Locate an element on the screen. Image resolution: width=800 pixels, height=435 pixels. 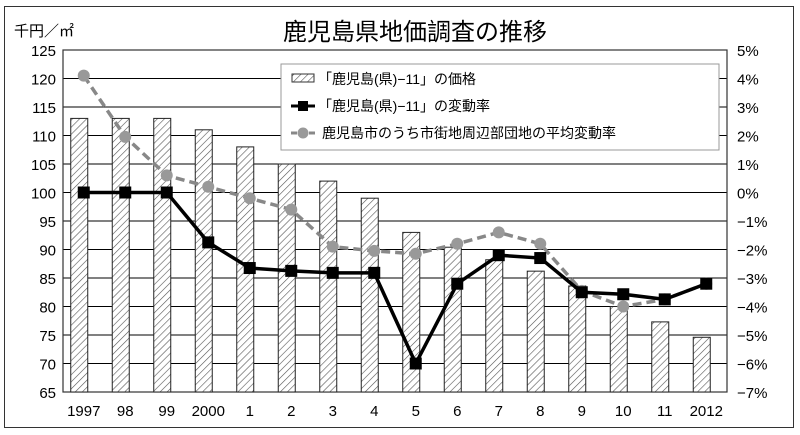
y-tick-label: 105 is located at coordinates (43, 165).